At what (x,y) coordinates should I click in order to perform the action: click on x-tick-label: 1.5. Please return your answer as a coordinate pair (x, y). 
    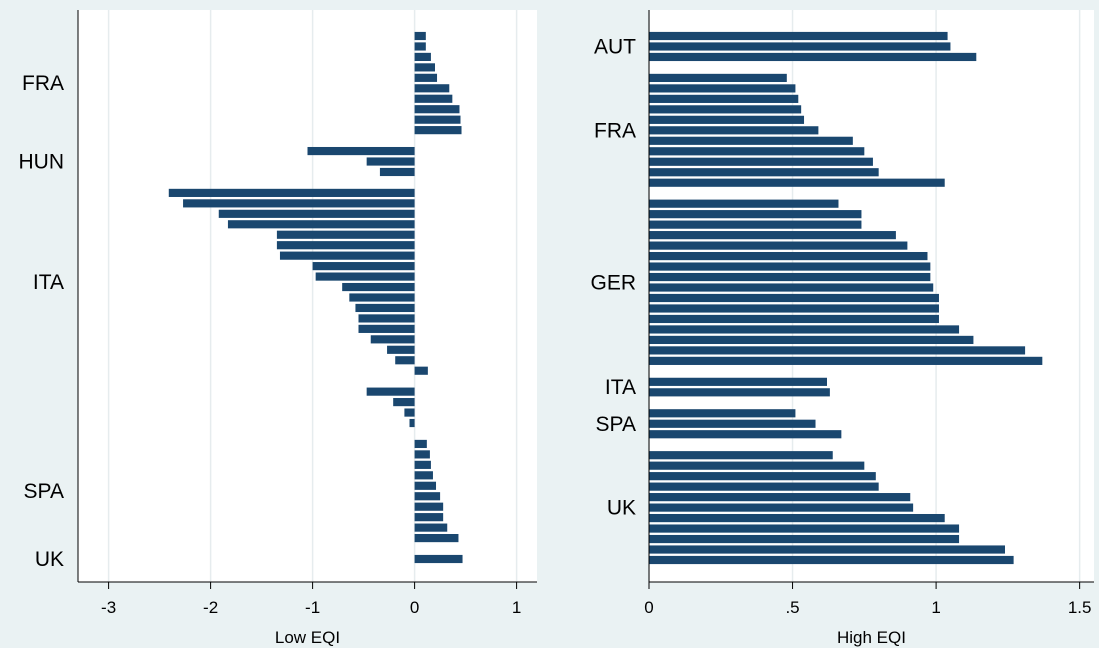
    Looking at the image, I should click on (1080, 607).